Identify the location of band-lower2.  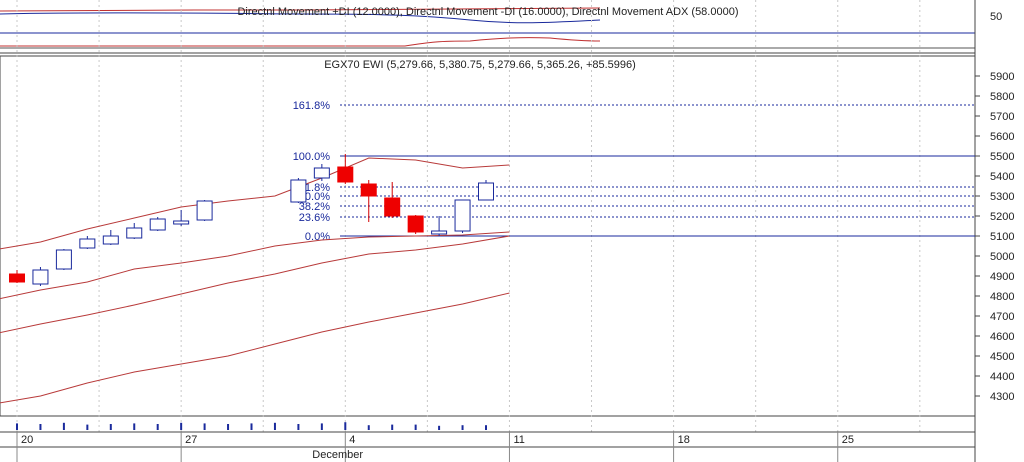
(255, 348).